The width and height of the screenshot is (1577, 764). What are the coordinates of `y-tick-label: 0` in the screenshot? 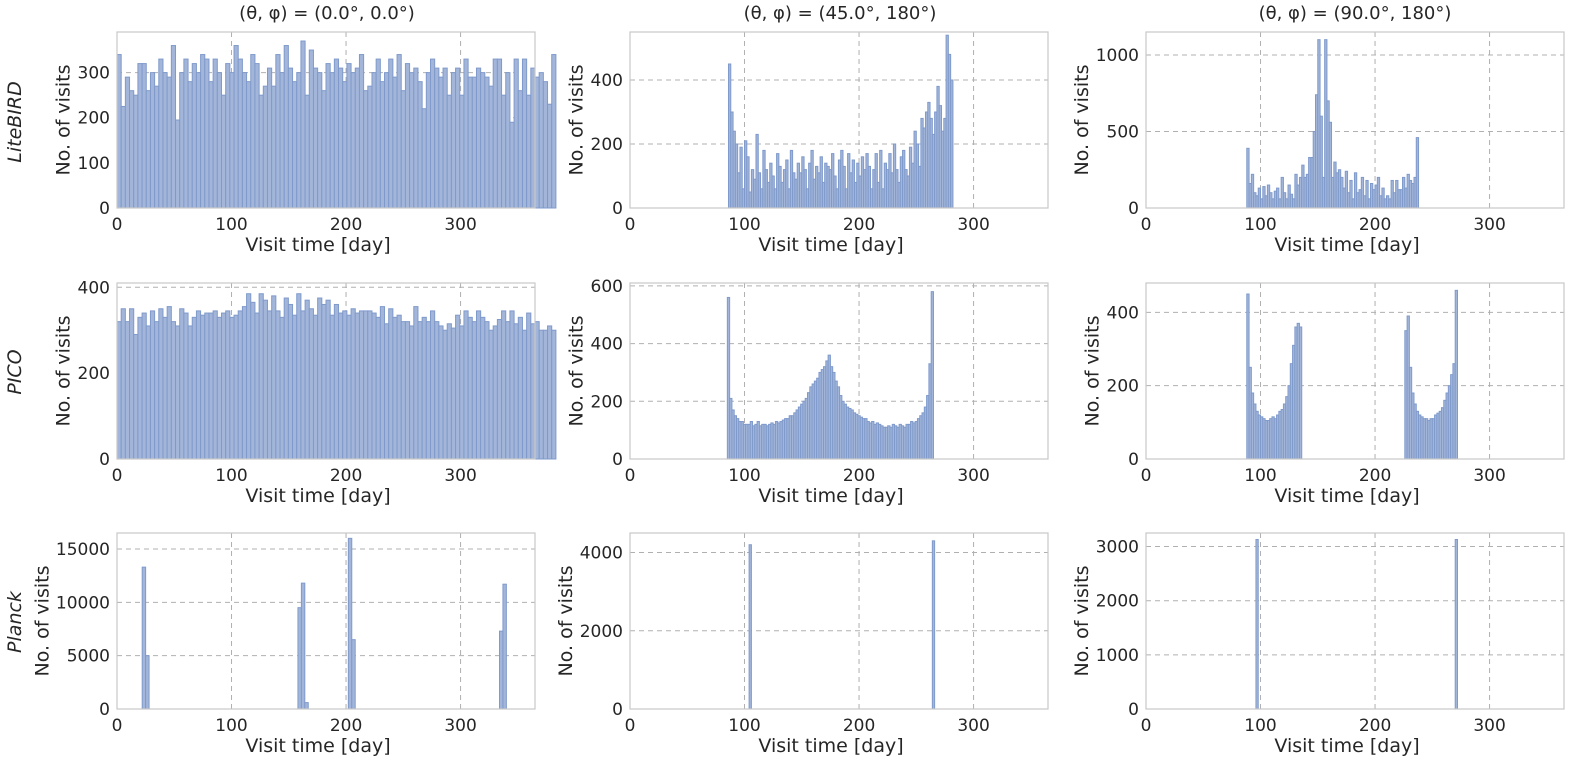 It's located at (1133, 209).